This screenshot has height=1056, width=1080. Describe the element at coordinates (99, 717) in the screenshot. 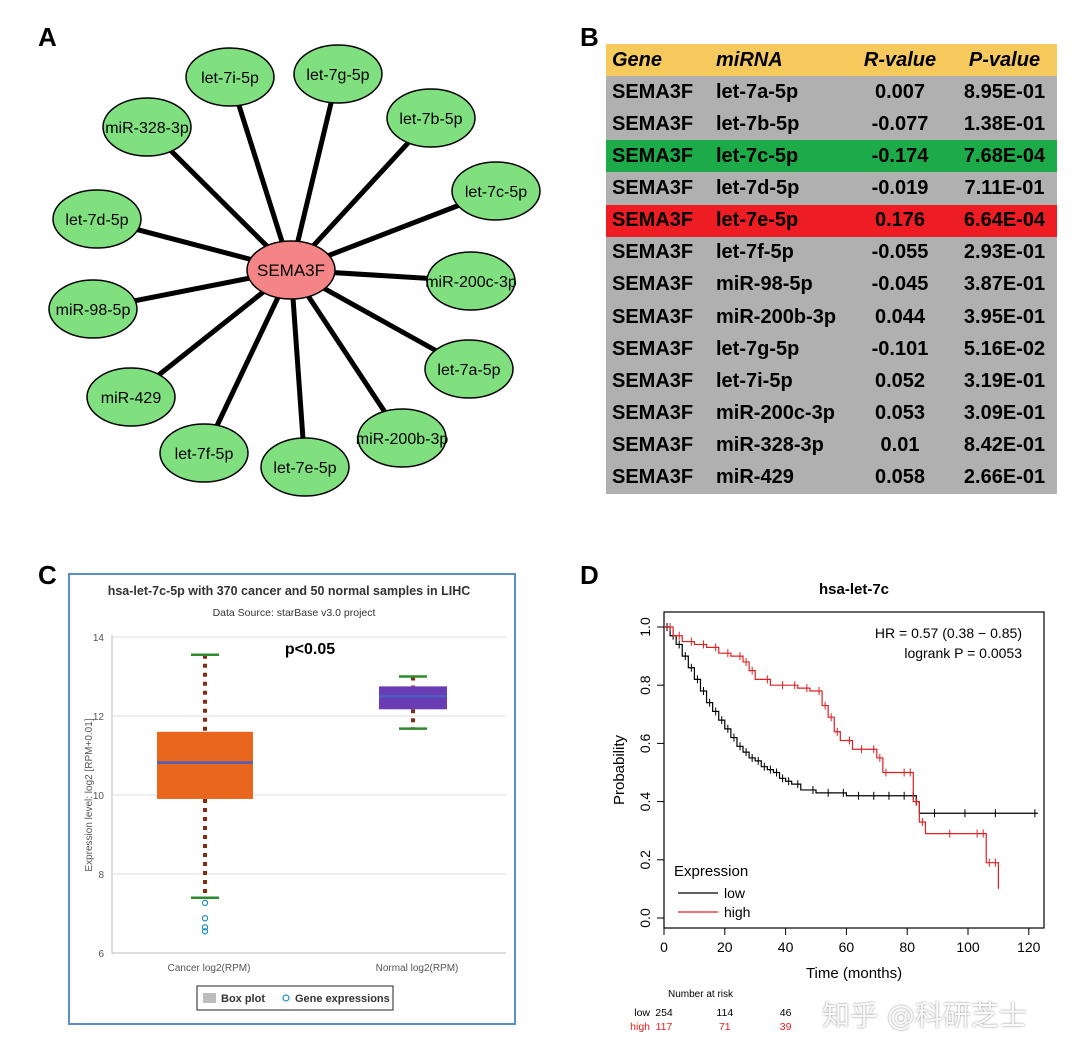

I see `y-tick-label: 12` at that location.